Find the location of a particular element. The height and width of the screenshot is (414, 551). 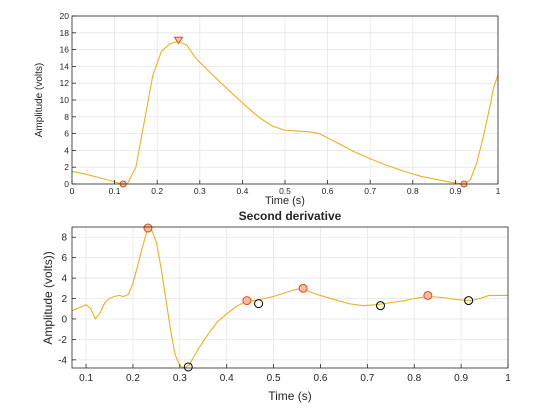

y-tick-label: -4 is located at coordinates (62, 360).